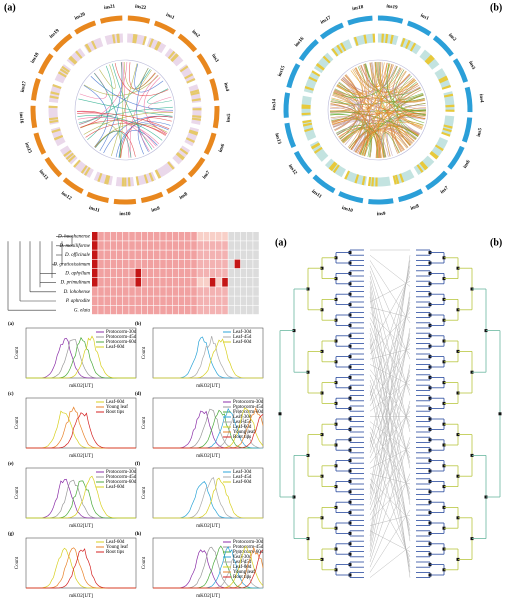 The width and height of the screenshot is (507, 600). I want to click on panel-label: (h), so click(138, 534).